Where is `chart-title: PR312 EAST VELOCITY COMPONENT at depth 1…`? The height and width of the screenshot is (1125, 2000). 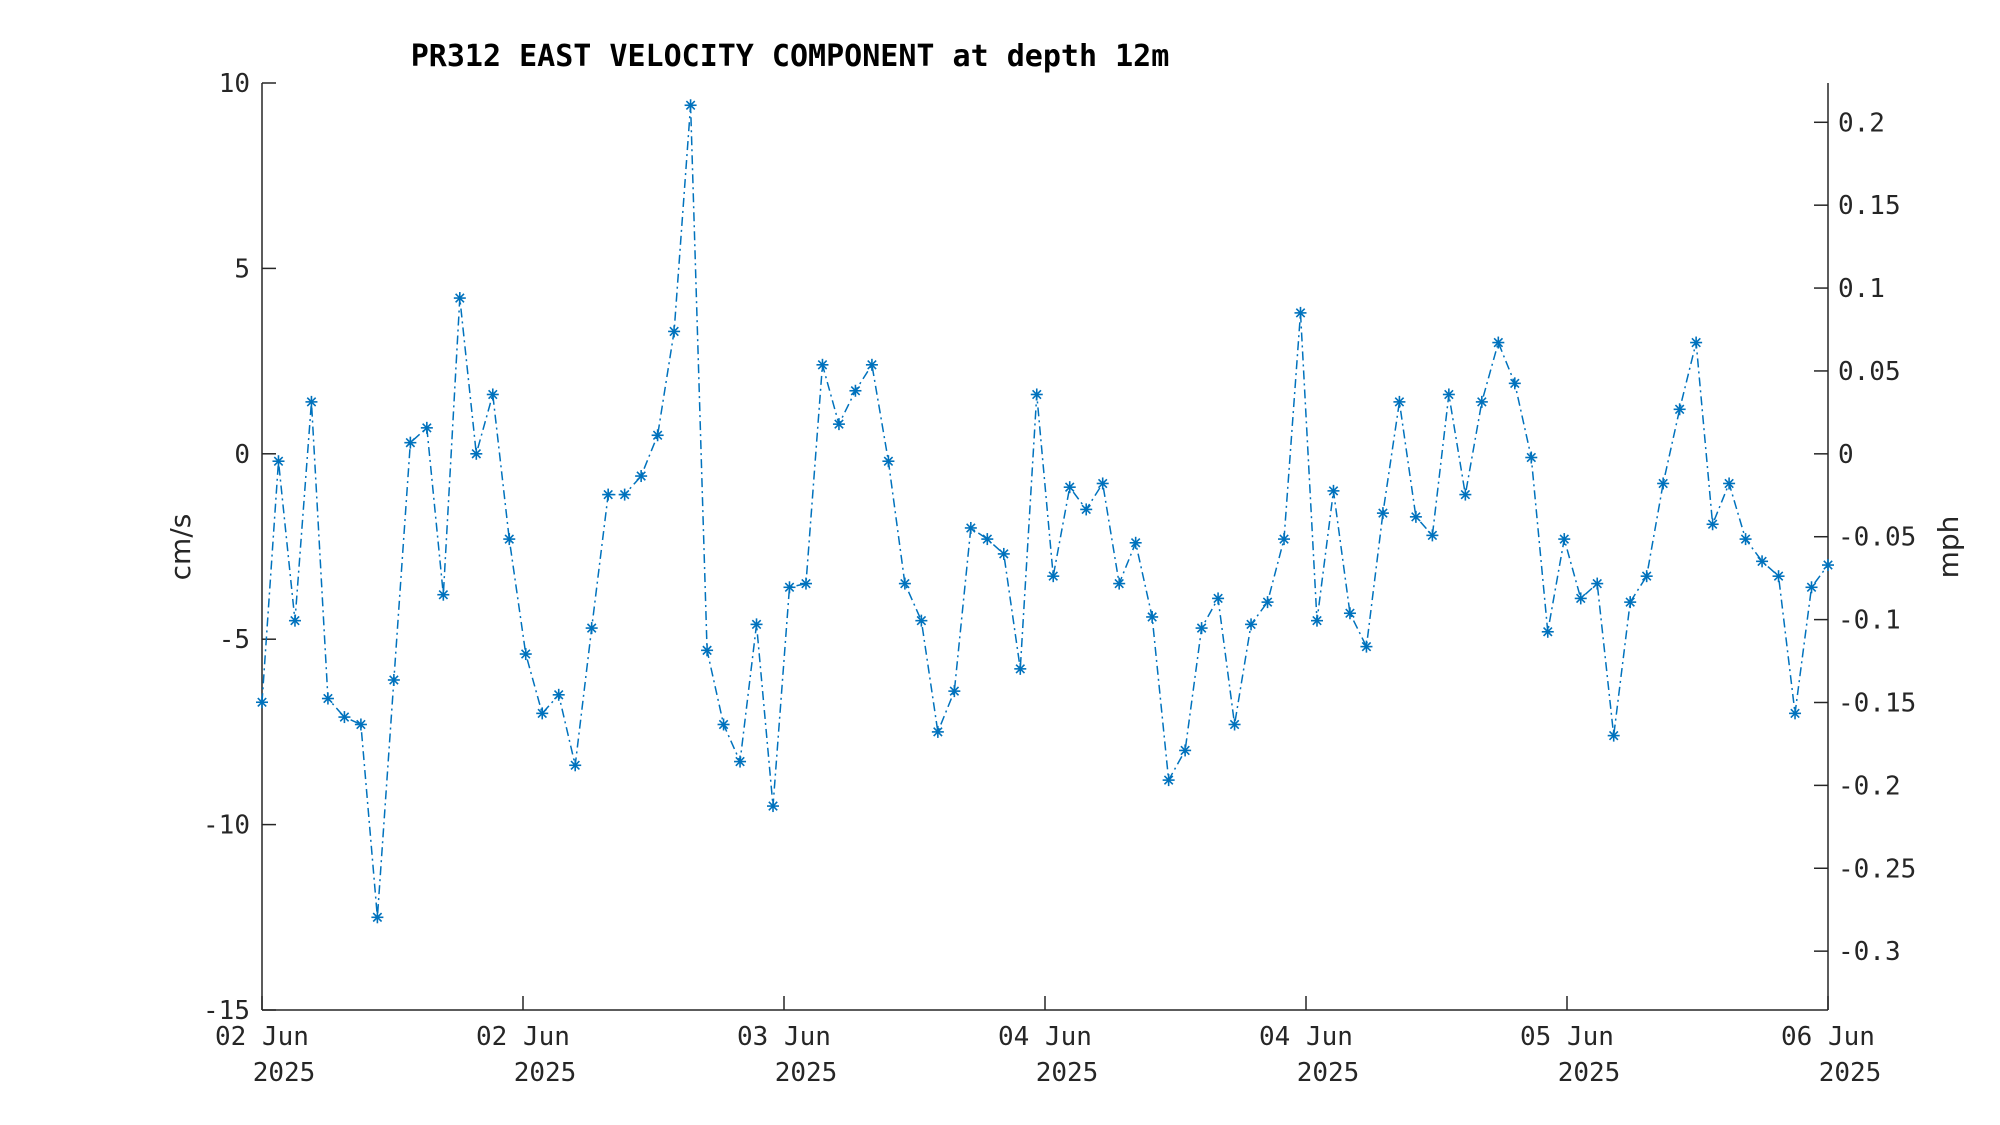
chart-title: PR312 EAST VELOCITY COMPONENT at depth 1… is located at coordinates (790, 56).